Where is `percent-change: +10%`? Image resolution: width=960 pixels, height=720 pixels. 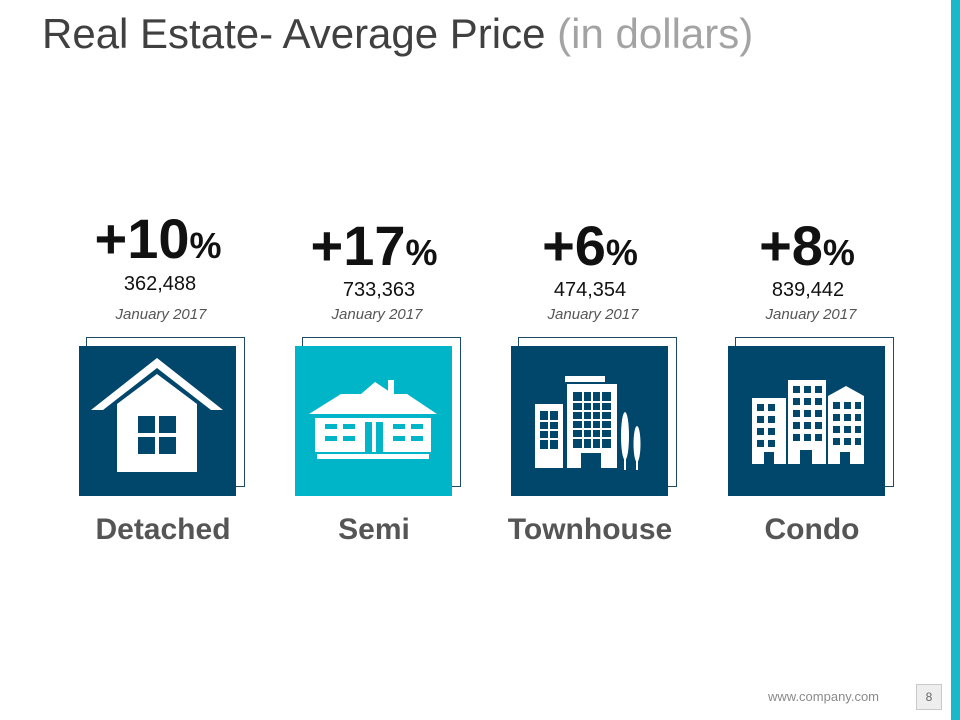
percent-change: +10% is located at coordinates (158, 238).